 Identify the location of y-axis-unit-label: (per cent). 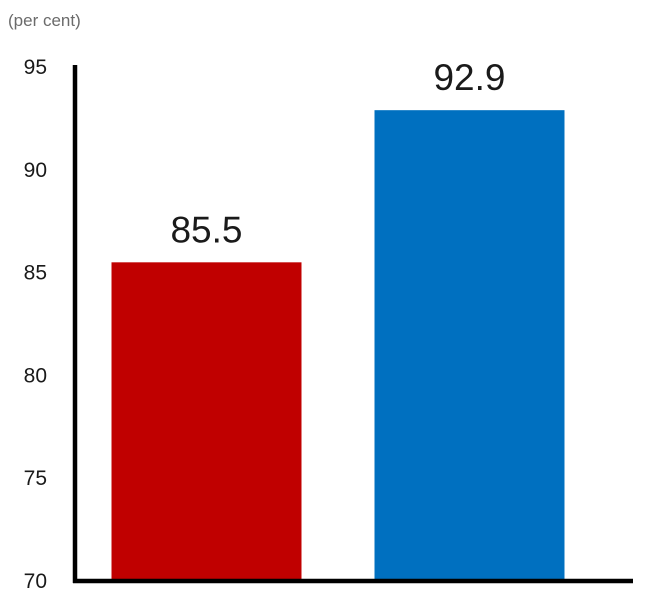
(44, 20).